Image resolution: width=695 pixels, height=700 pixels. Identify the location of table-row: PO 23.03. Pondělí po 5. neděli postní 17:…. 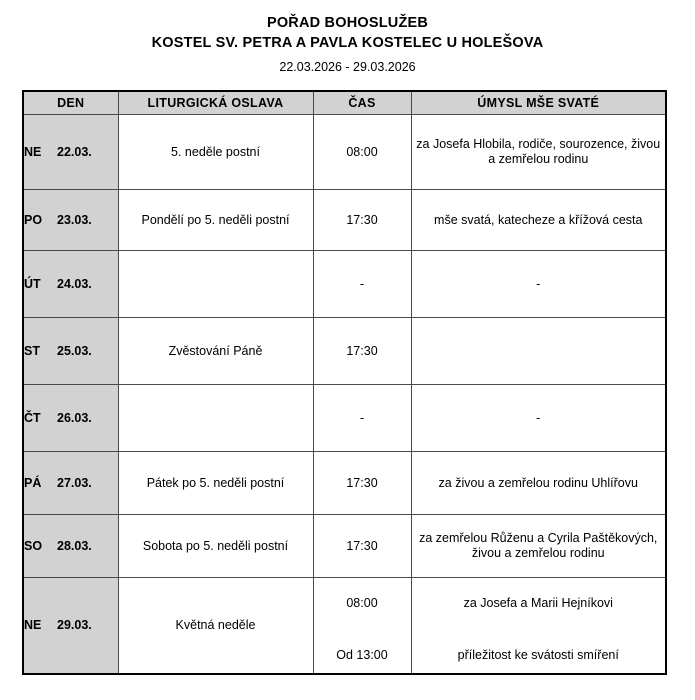
(344, 220).